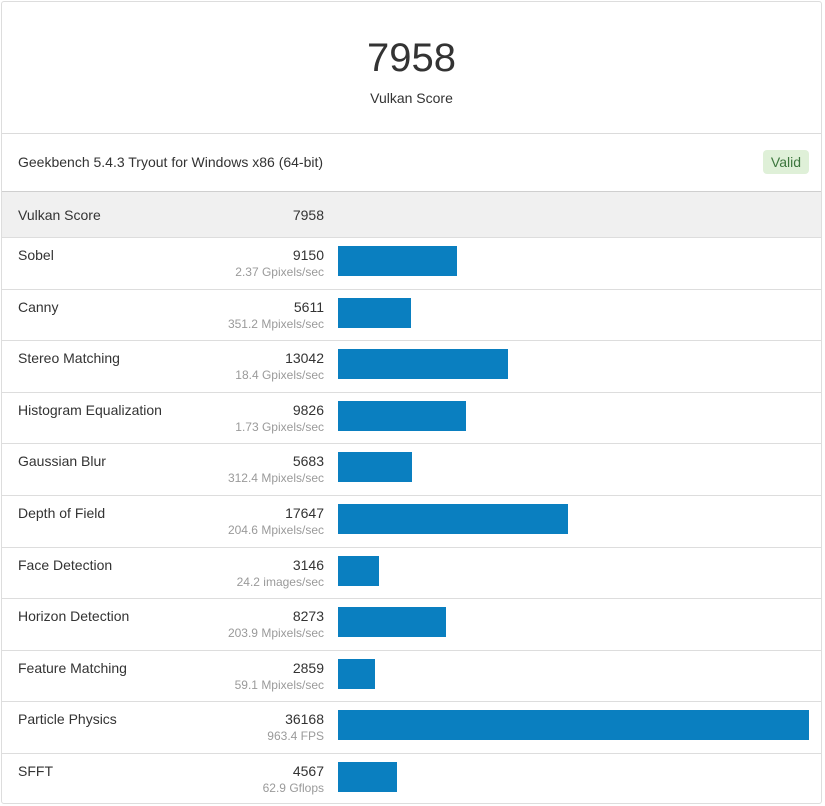 Image resolution: width=825 pixels, height=806 pixels. I want to click on overall-score: 7958, so click(411, 58).